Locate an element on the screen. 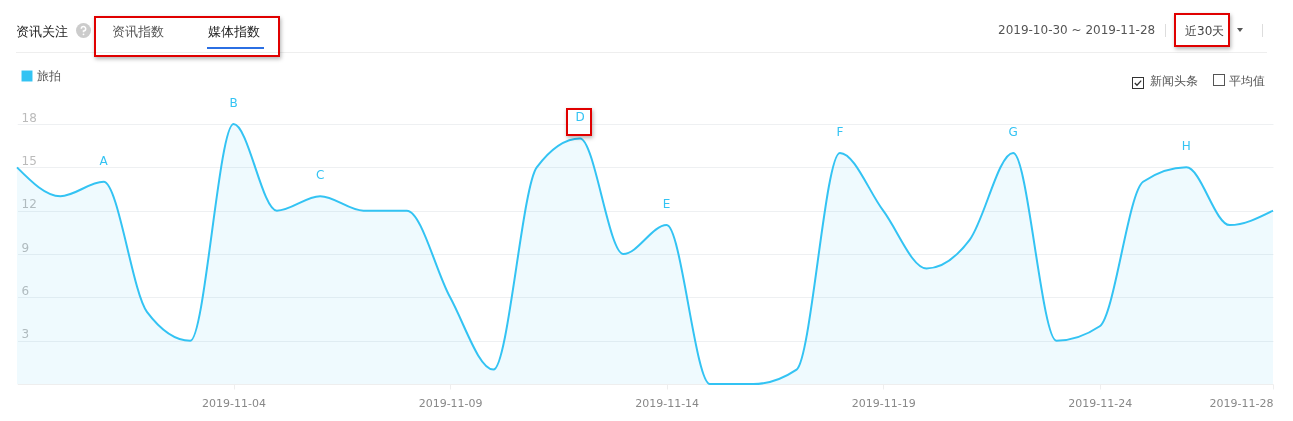 Image resolution: width=1293 pixels, height=421 pixels. text: 新闻头条 is located at coordinates (1174, 81).